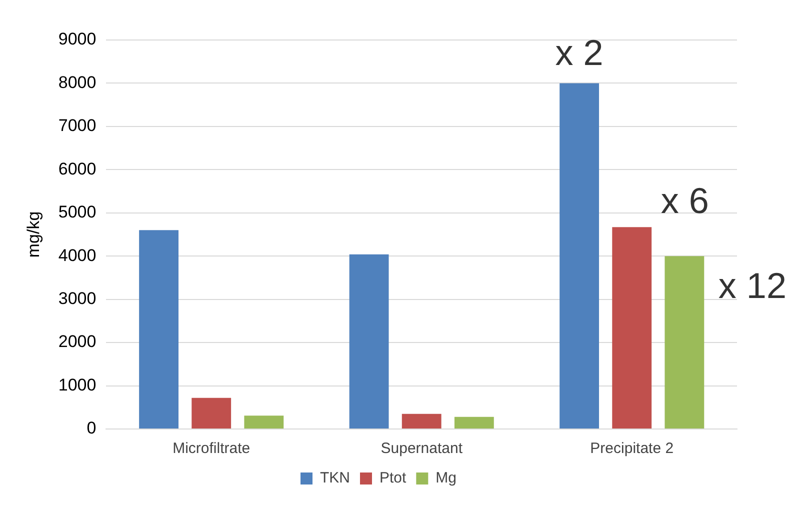  What do you see at coordinates (77, 126) in the screenshot?
I see `y-tick-label: 7000` at bounding box center [77, 126].